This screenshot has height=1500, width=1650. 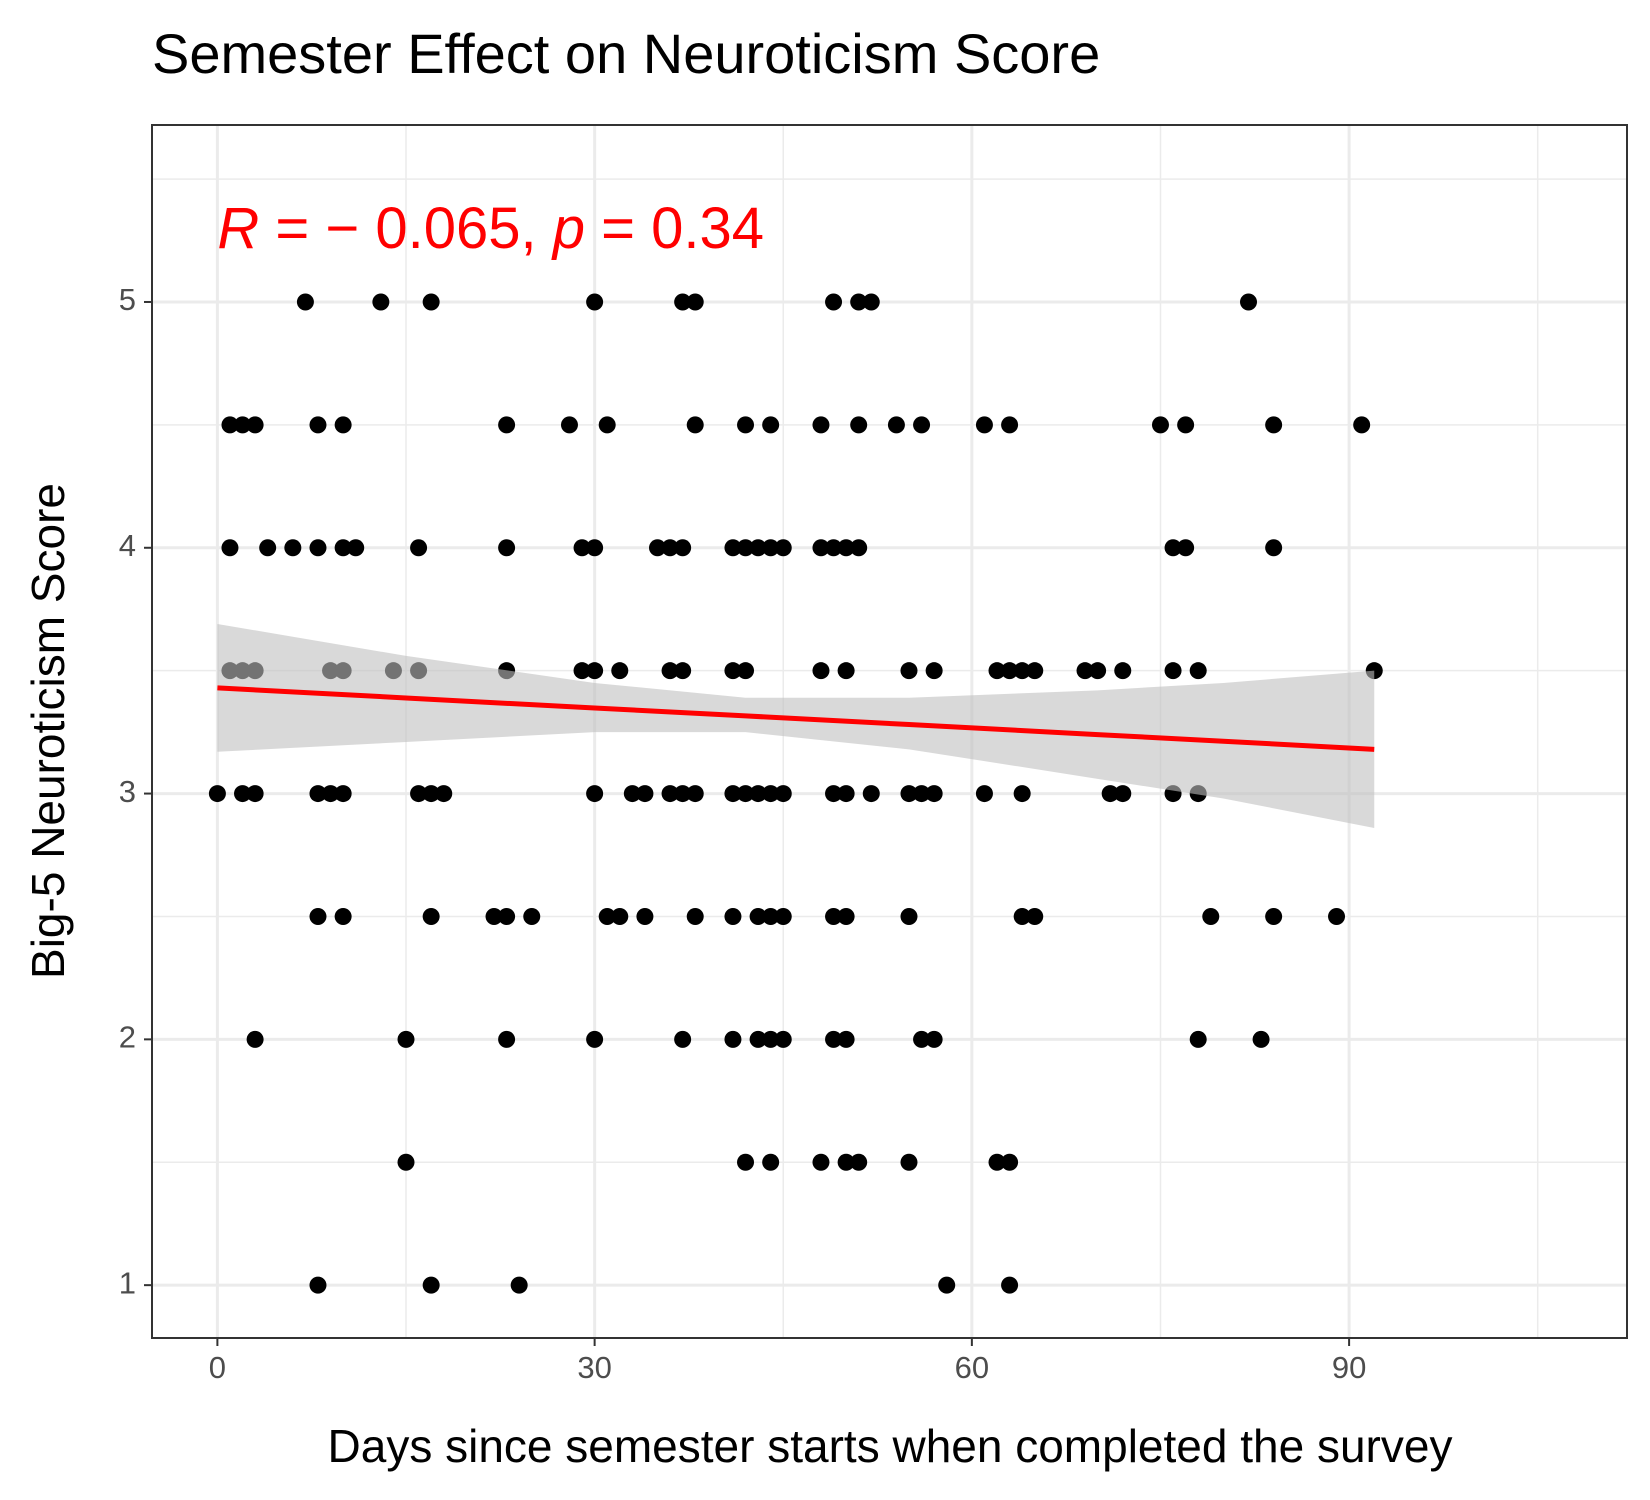 What do you see at coordinates (217, 1367) in the screenshot?
I see `x-tick-label: 0` at bounding box center [217, 1367].